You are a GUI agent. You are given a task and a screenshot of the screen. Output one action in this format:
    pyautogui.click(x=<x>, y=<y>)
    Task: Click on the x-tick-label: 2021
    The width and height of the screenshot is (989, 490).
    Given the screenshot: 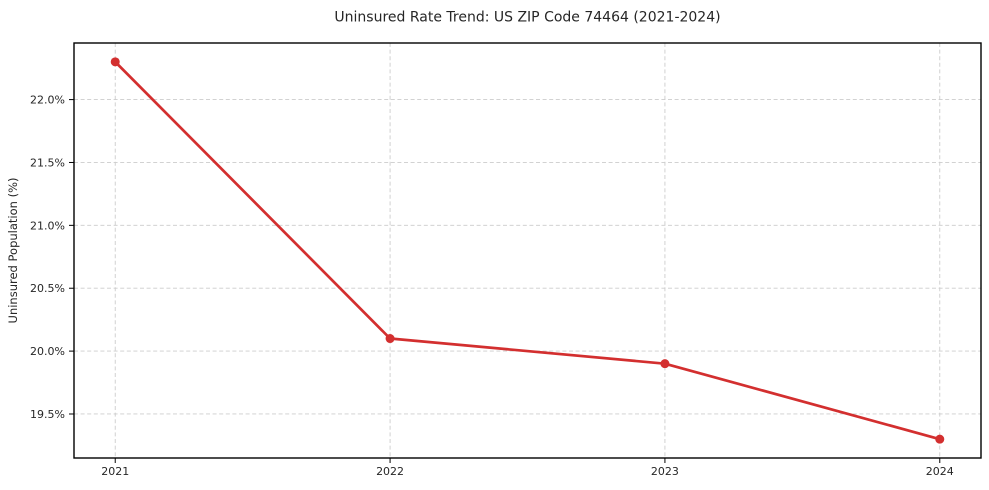 What is the action you would take?
    pyautogui.click(x=115, y=471)
    